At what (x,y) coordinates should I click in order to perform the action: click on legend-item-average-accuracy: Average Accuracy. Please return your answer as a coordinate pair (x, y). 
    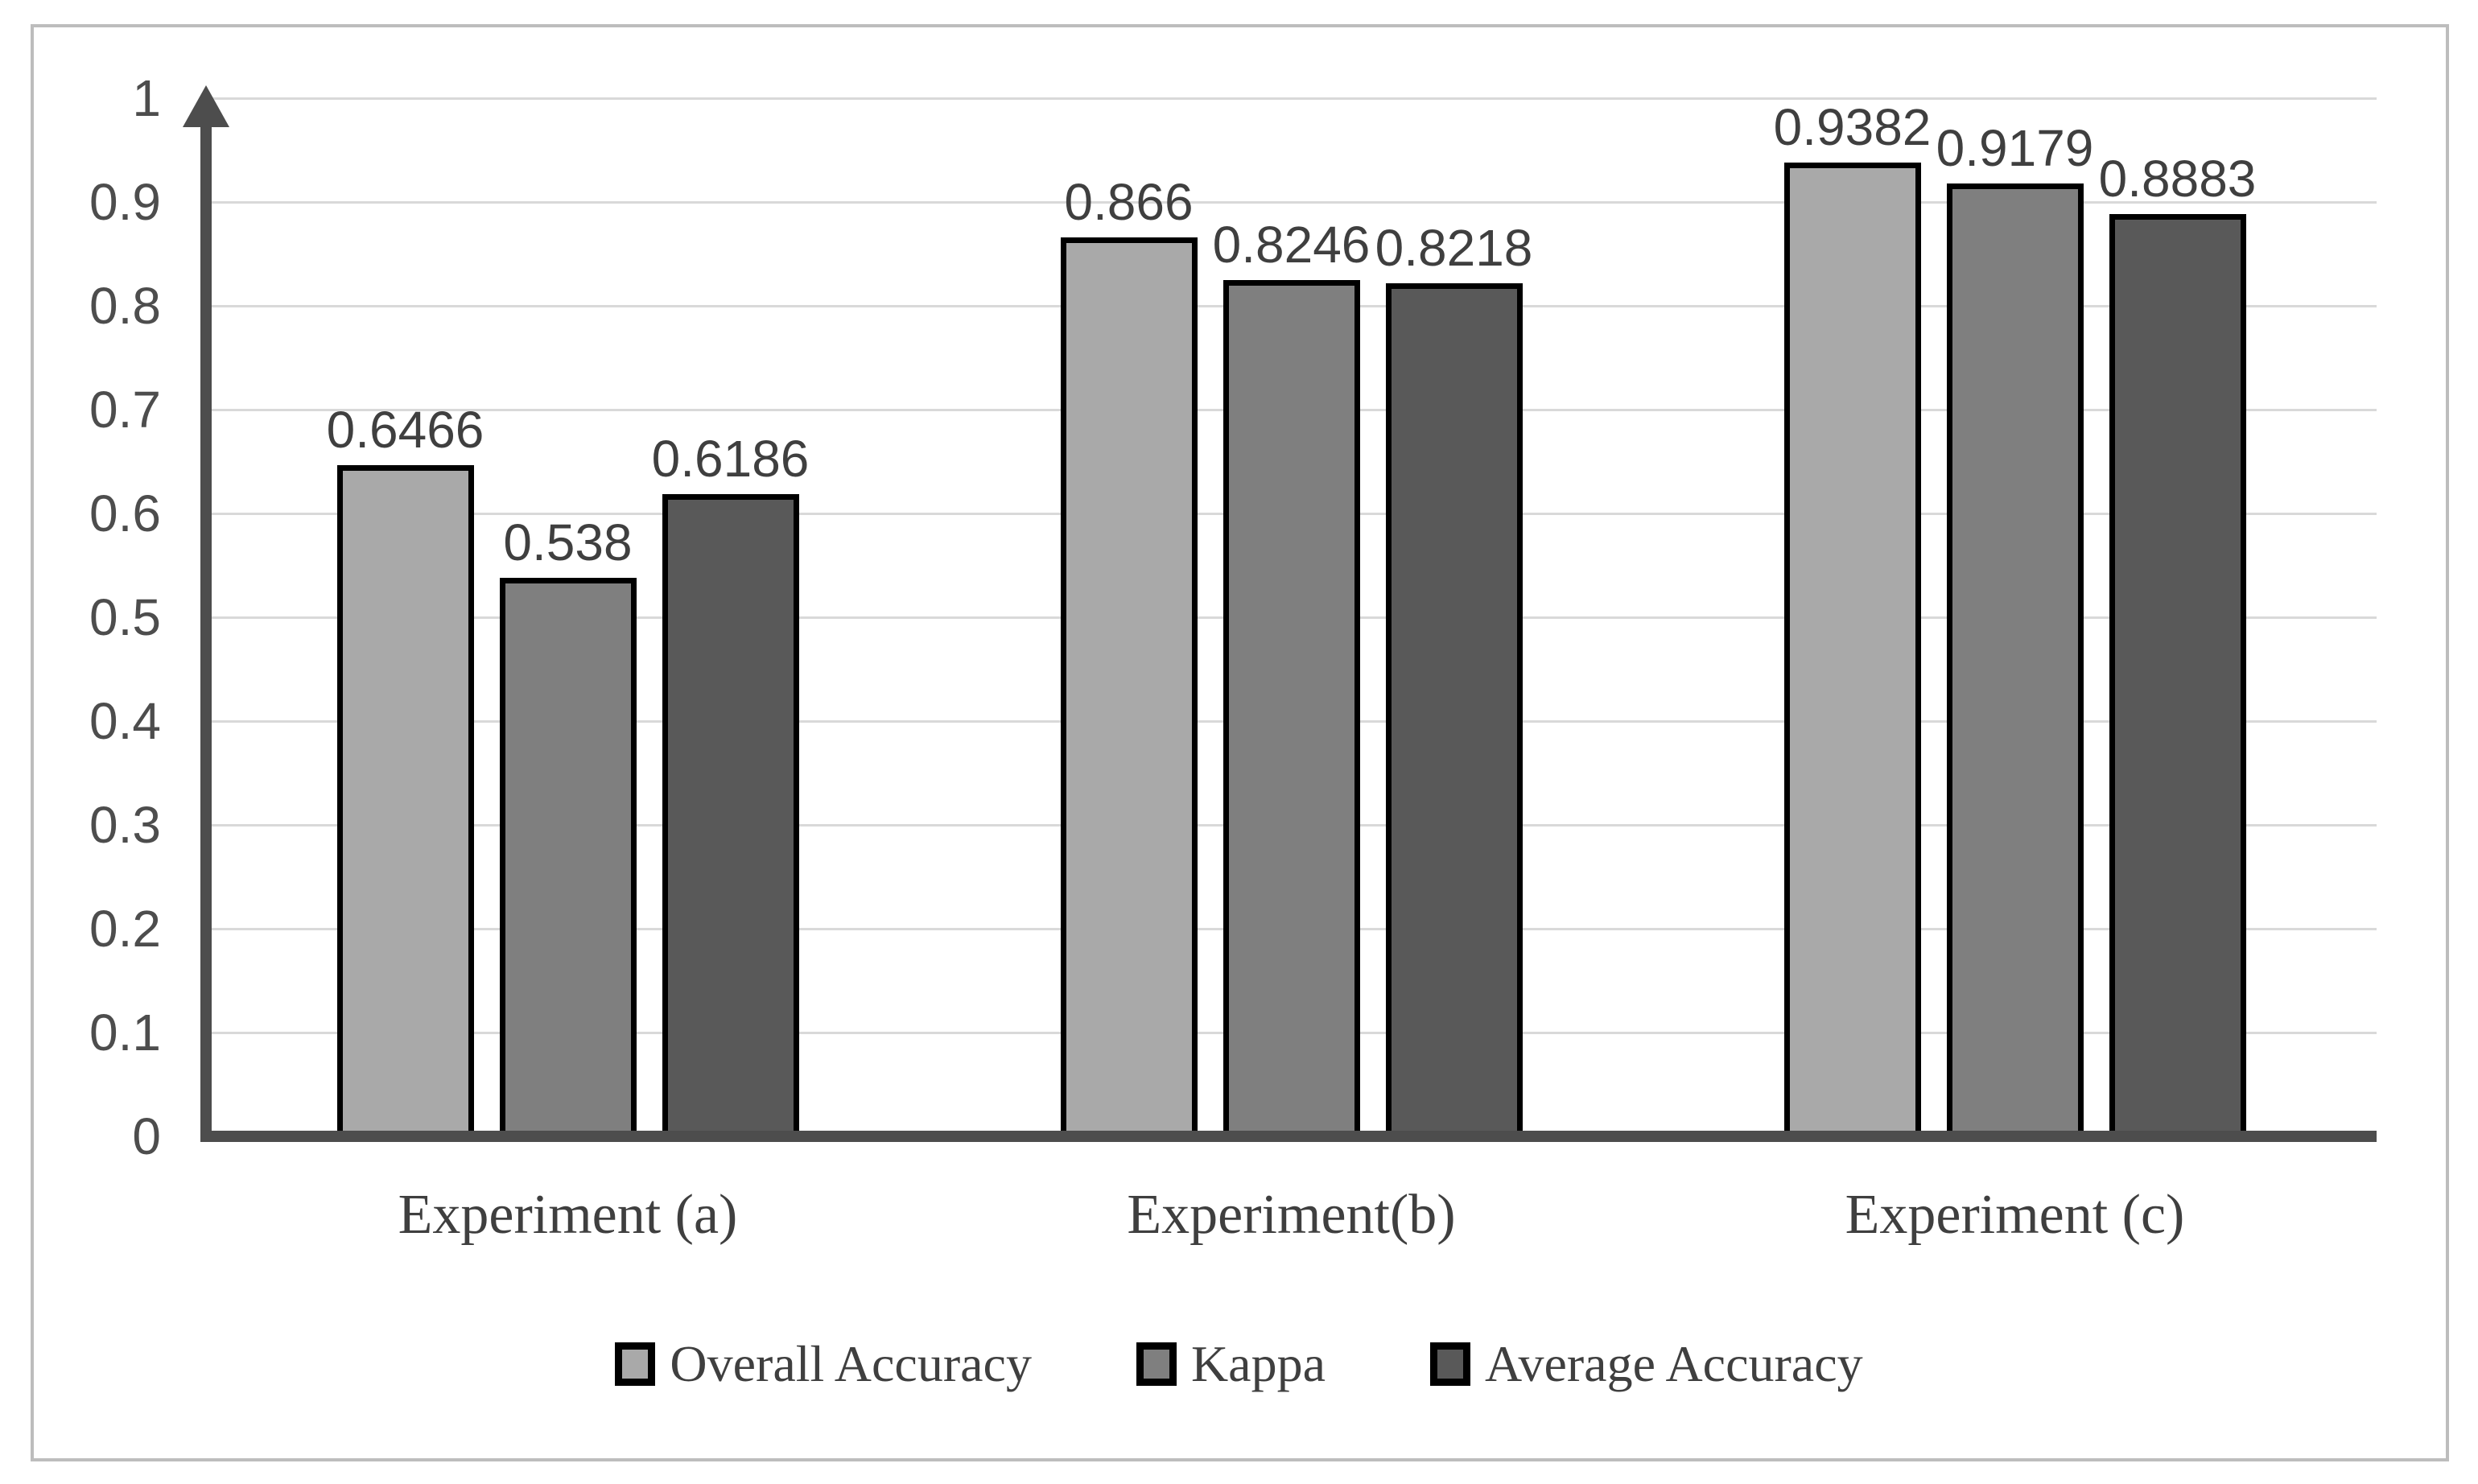
    Looking at the image, I should click on (1646, 1364).